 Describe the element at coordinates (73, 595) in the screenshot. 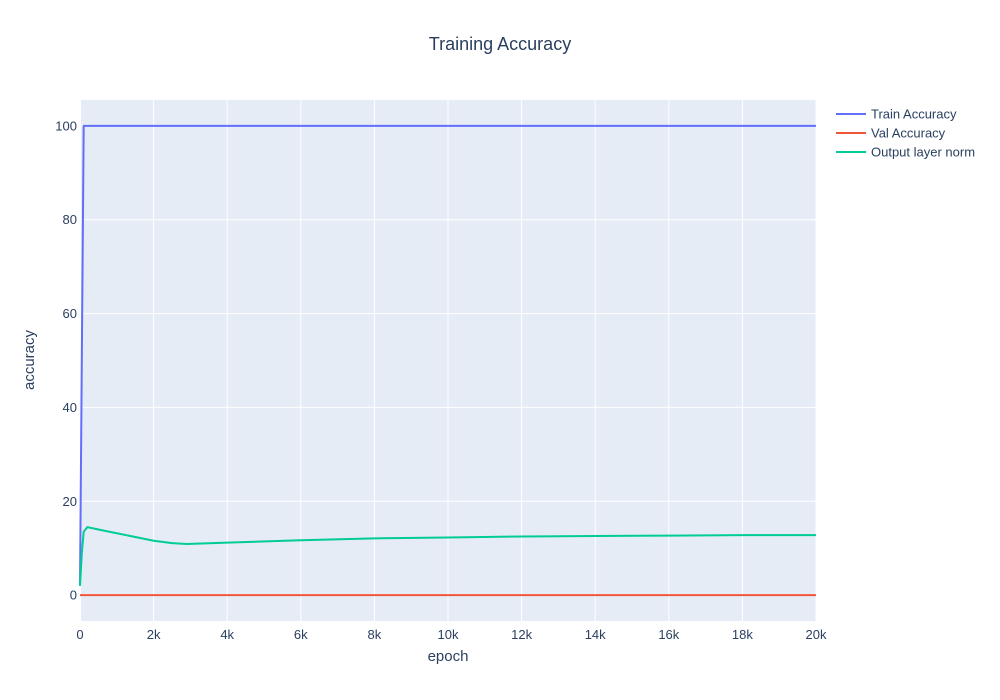

I see `y-tick-label: 0` at that location.